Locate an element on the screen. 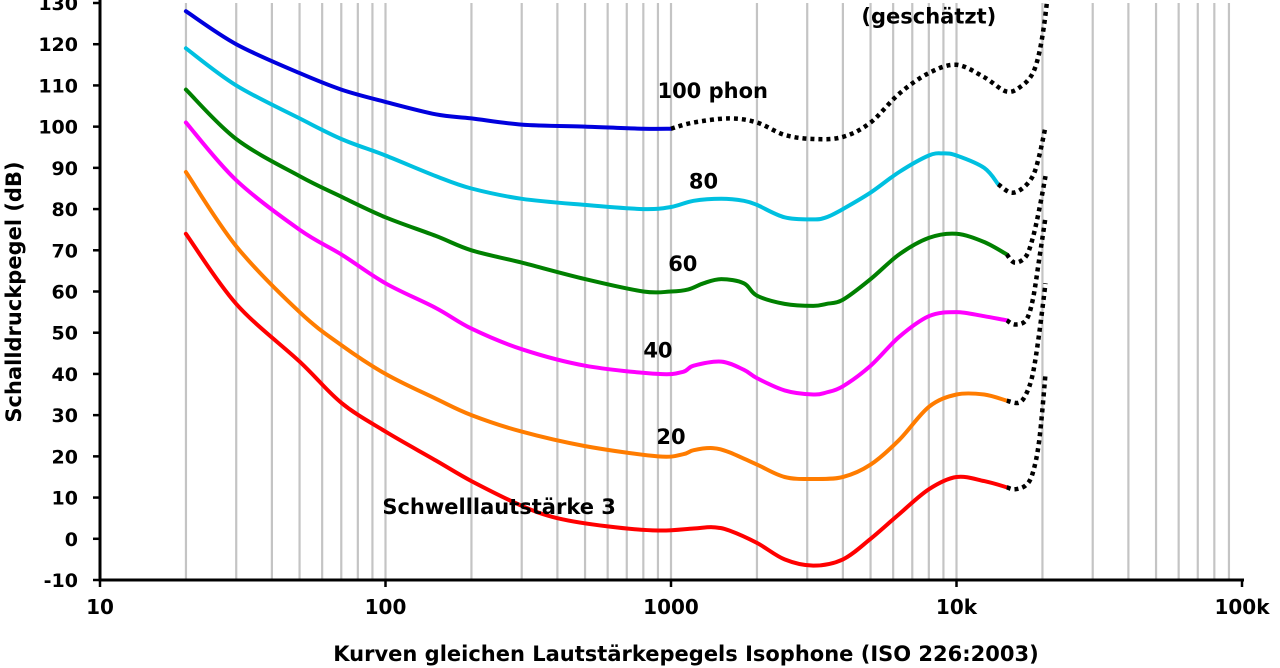 The height and width of the screenshot is (668, 1280). curve-label: 60 is located at coordinates (682, 264).